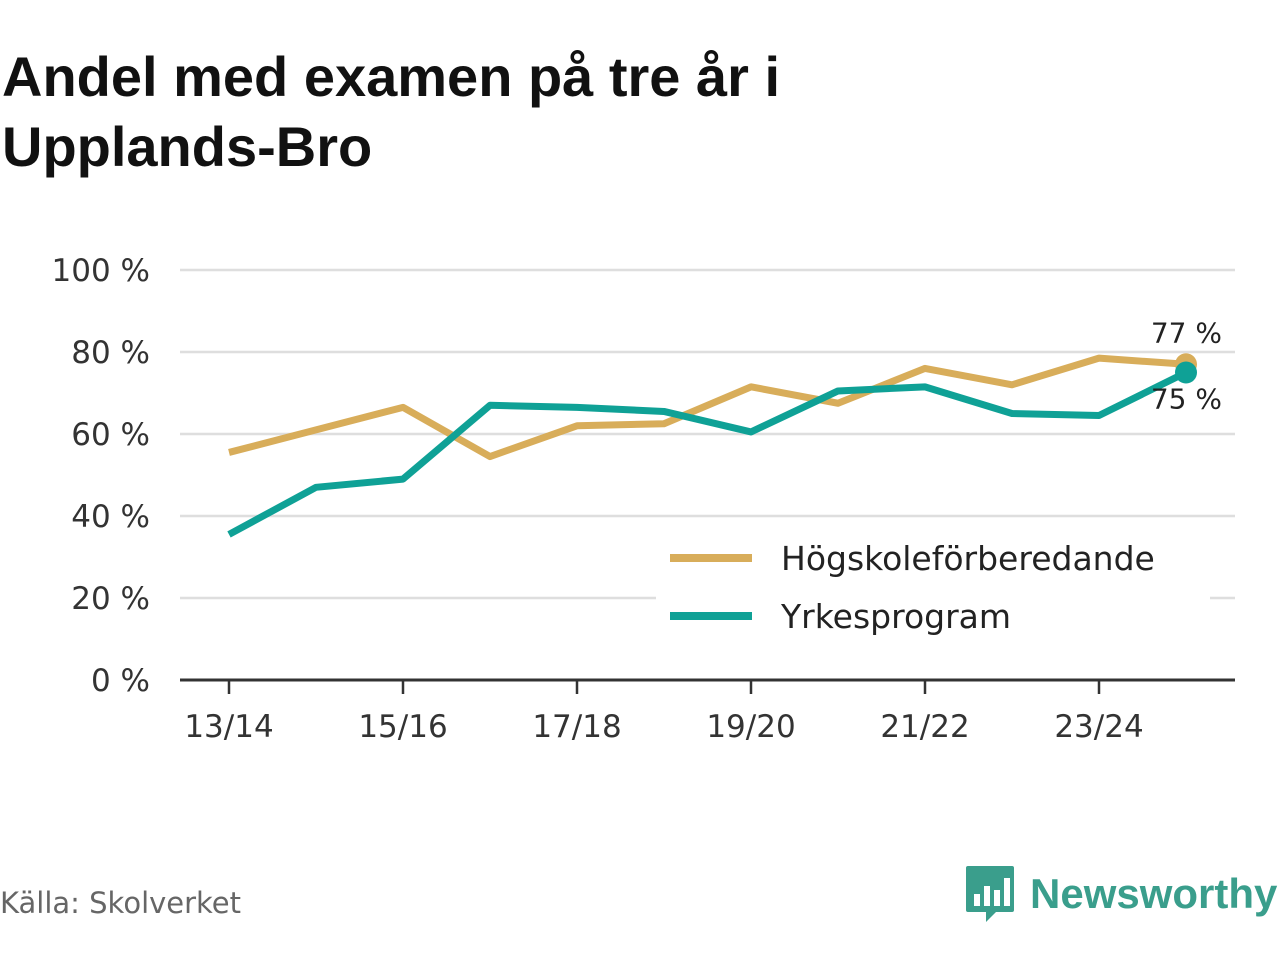 The width and height of the screenshot is (1280, 960). Describe the element at coordinates (121, 903) in the screenshot. I see `source-note: Källa: Skolverket` at that location.